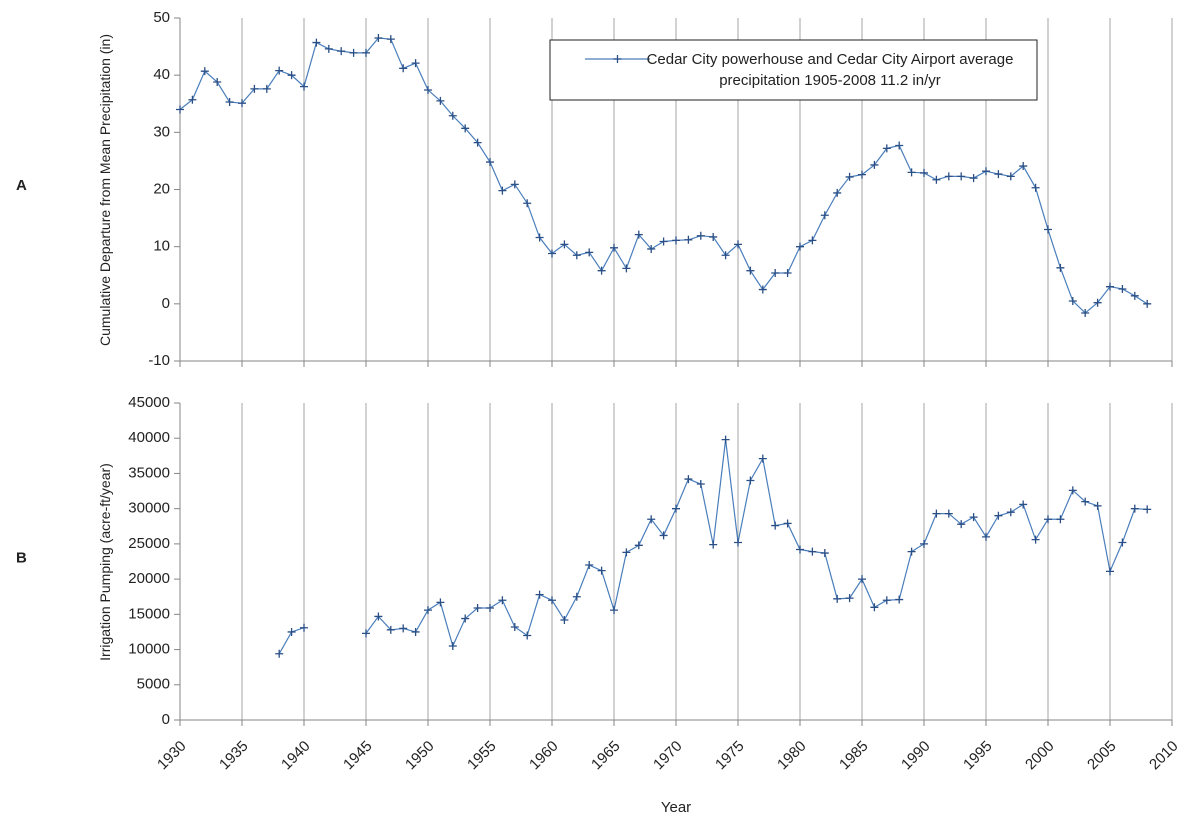 The image size is (1195, 820). Describe the element at coordinates (1102, 756) in the screenshot. I see `x-tick-label: 2005` at that location.